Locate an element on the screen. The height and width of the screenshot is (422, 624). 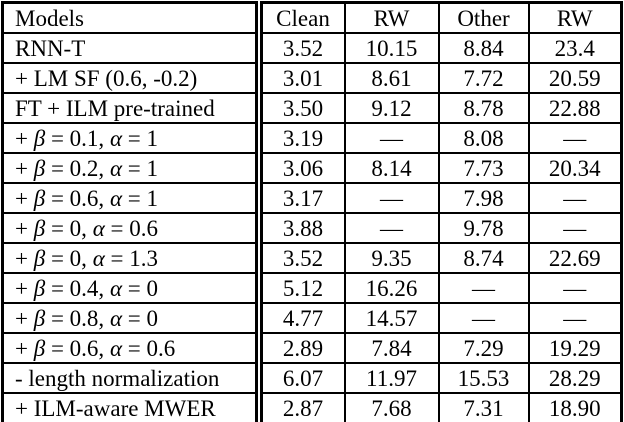
clean-value: 3.06 is located at coordinates (301, 168).